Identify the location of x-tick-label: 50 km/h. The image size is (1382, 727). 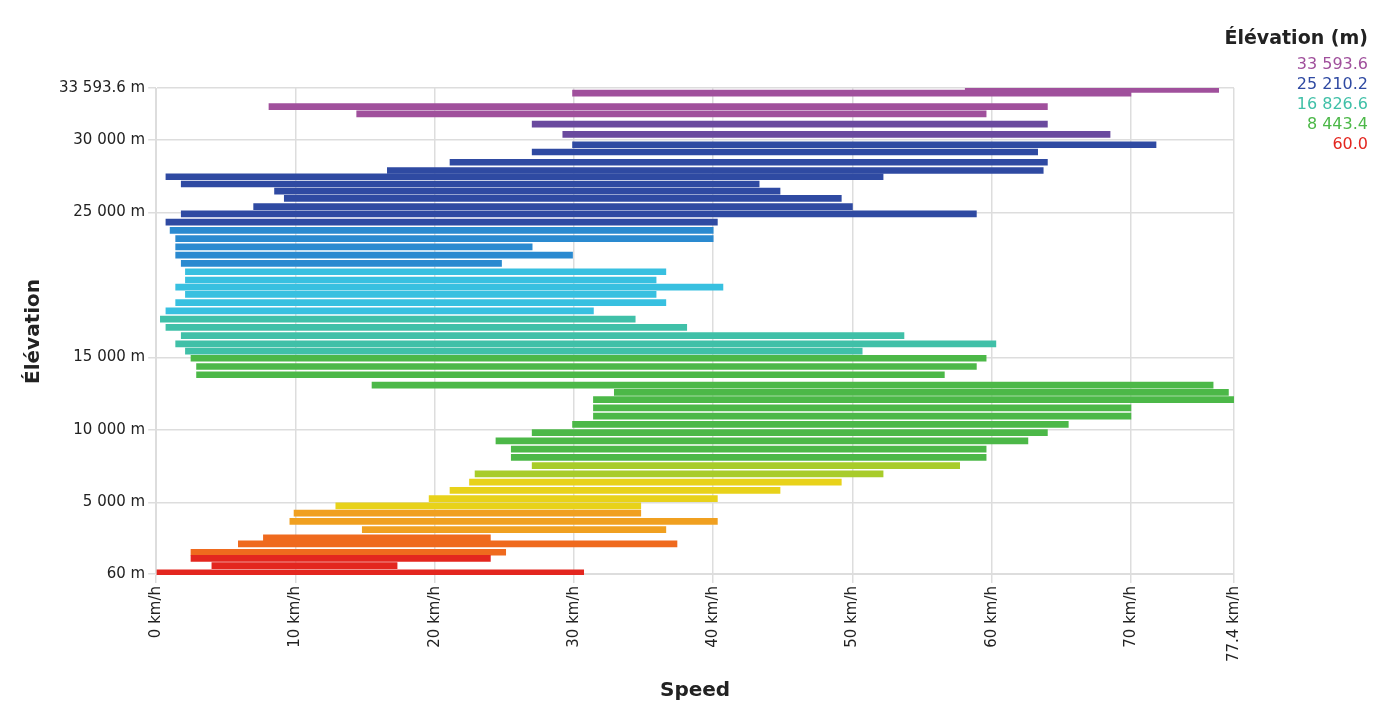
(851, 616).